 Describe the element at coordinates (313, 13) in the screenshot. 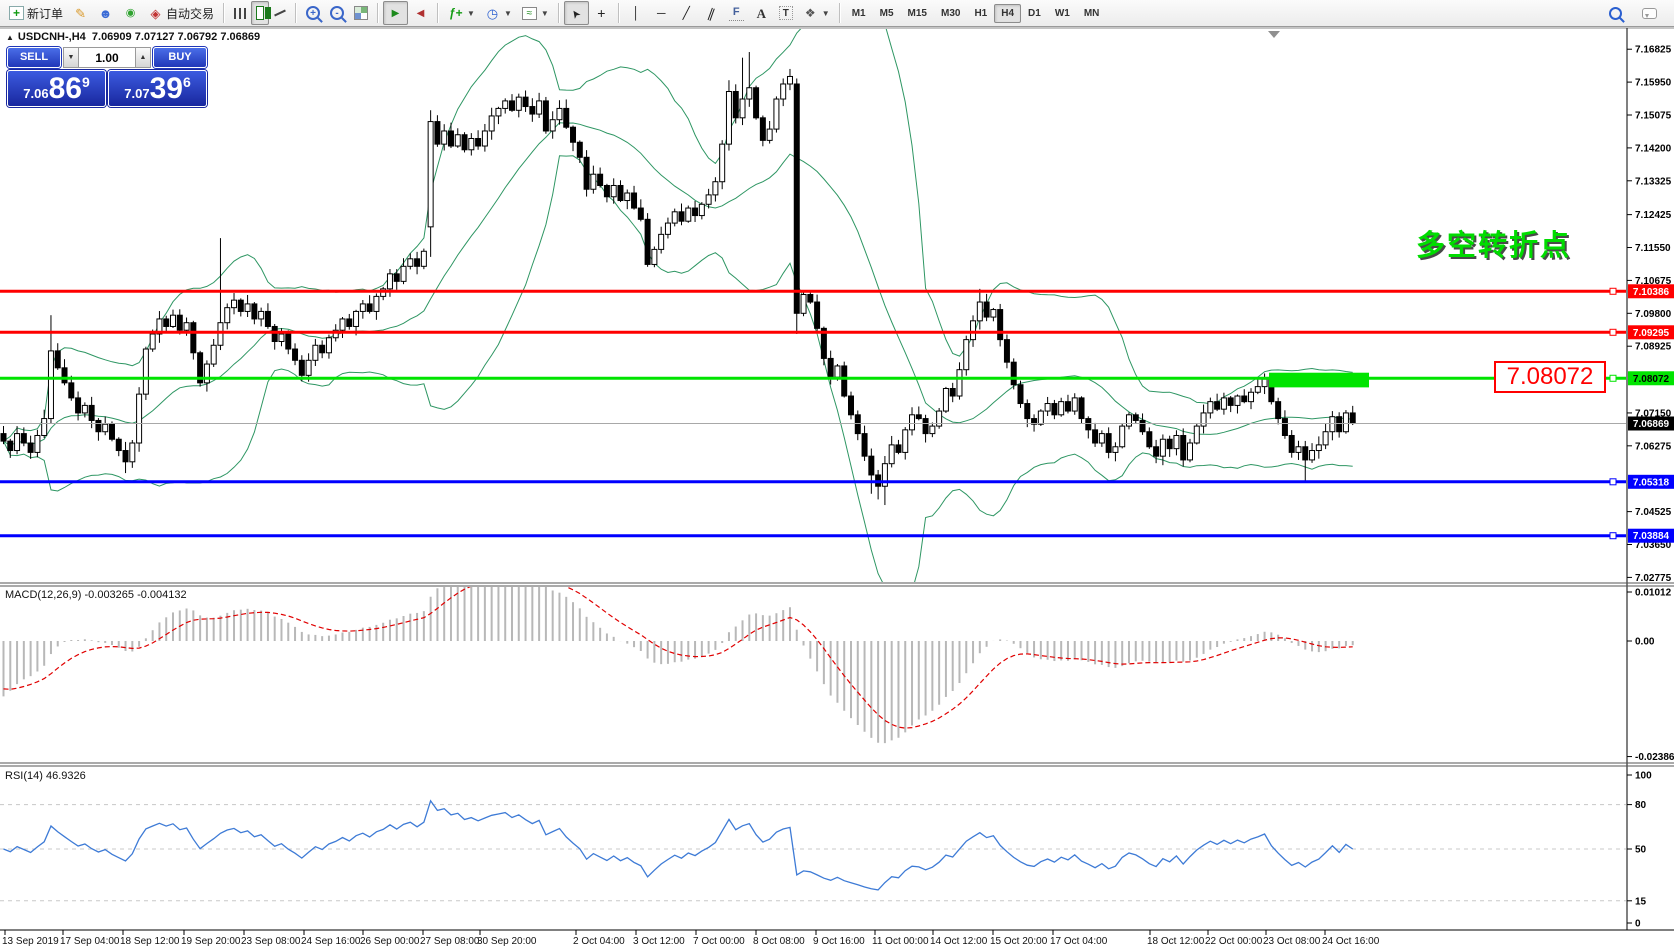

I see `zoom-in-button: +` at that location.